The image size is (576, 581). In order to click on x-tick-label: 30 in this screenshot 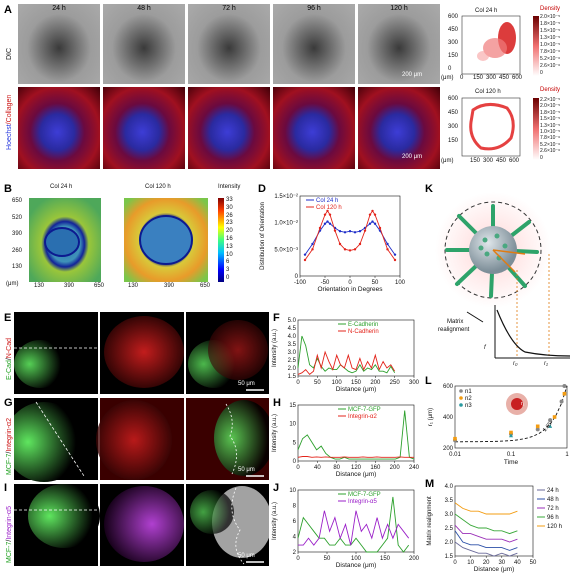, I will do `click(501, 563)`.